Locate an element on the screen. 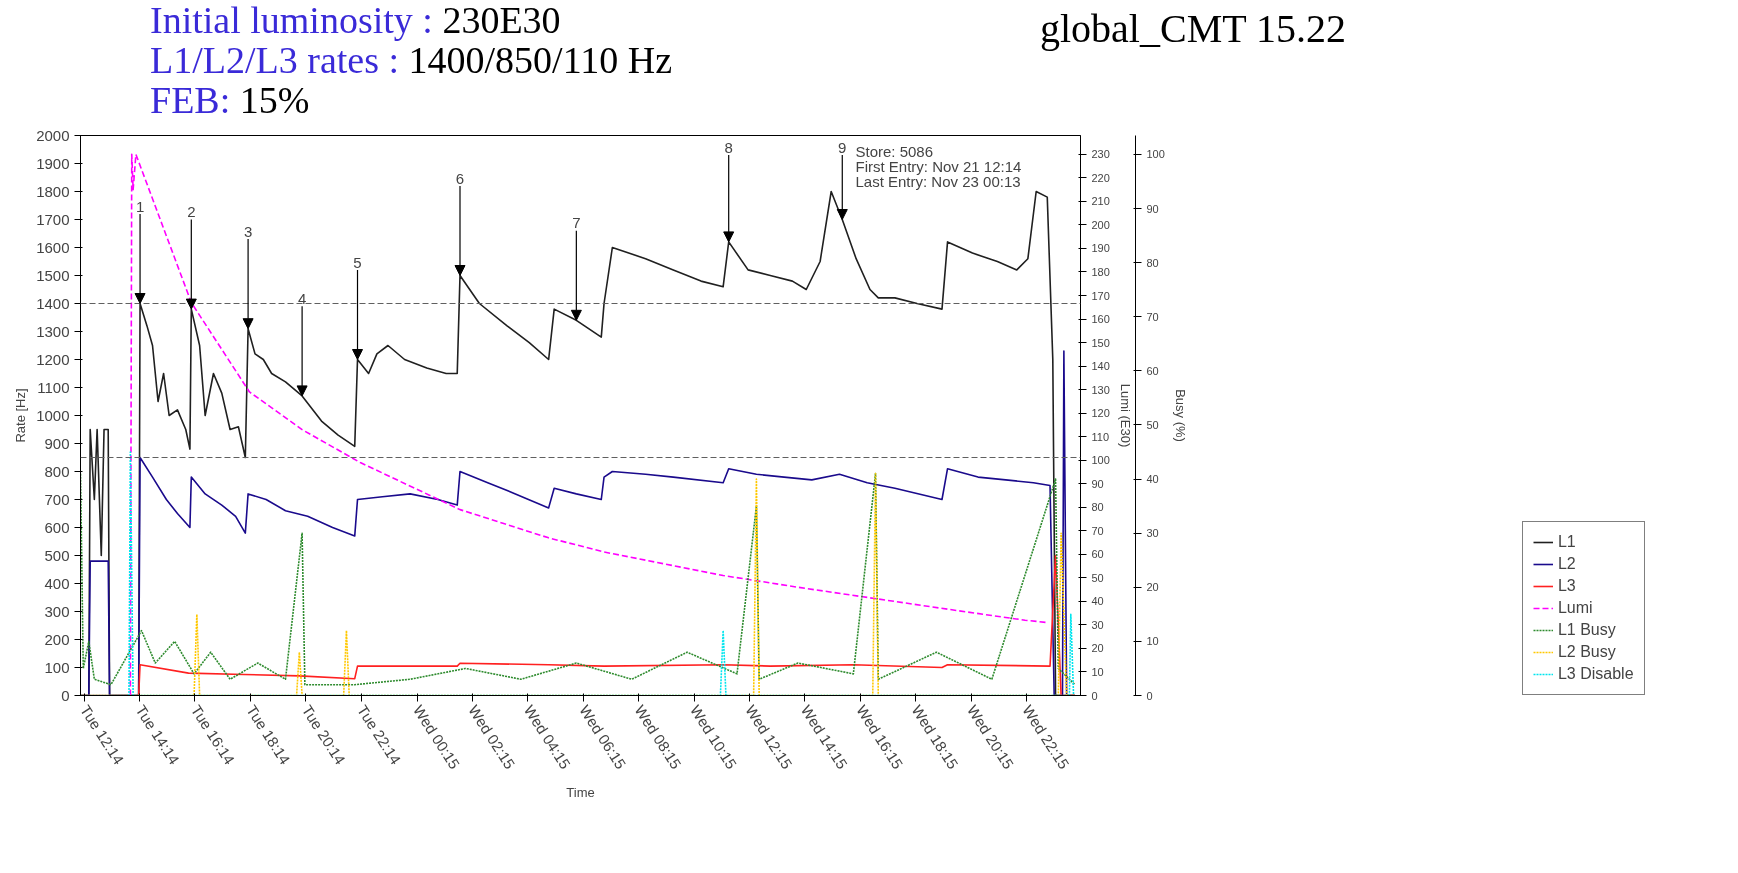 The width and height of the screenshot is (1738, 873). y-tick-label: 600 is located at coordinates (57, 527).